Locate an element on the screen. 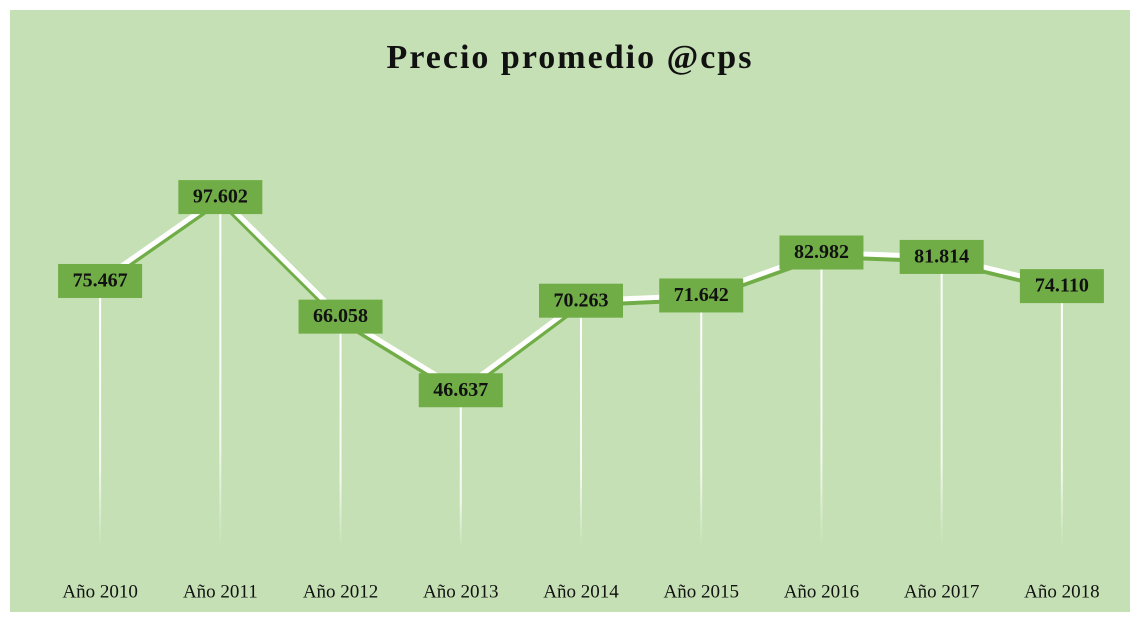  x-tick-label: Año 2012 is located at coordinates (340, 591).